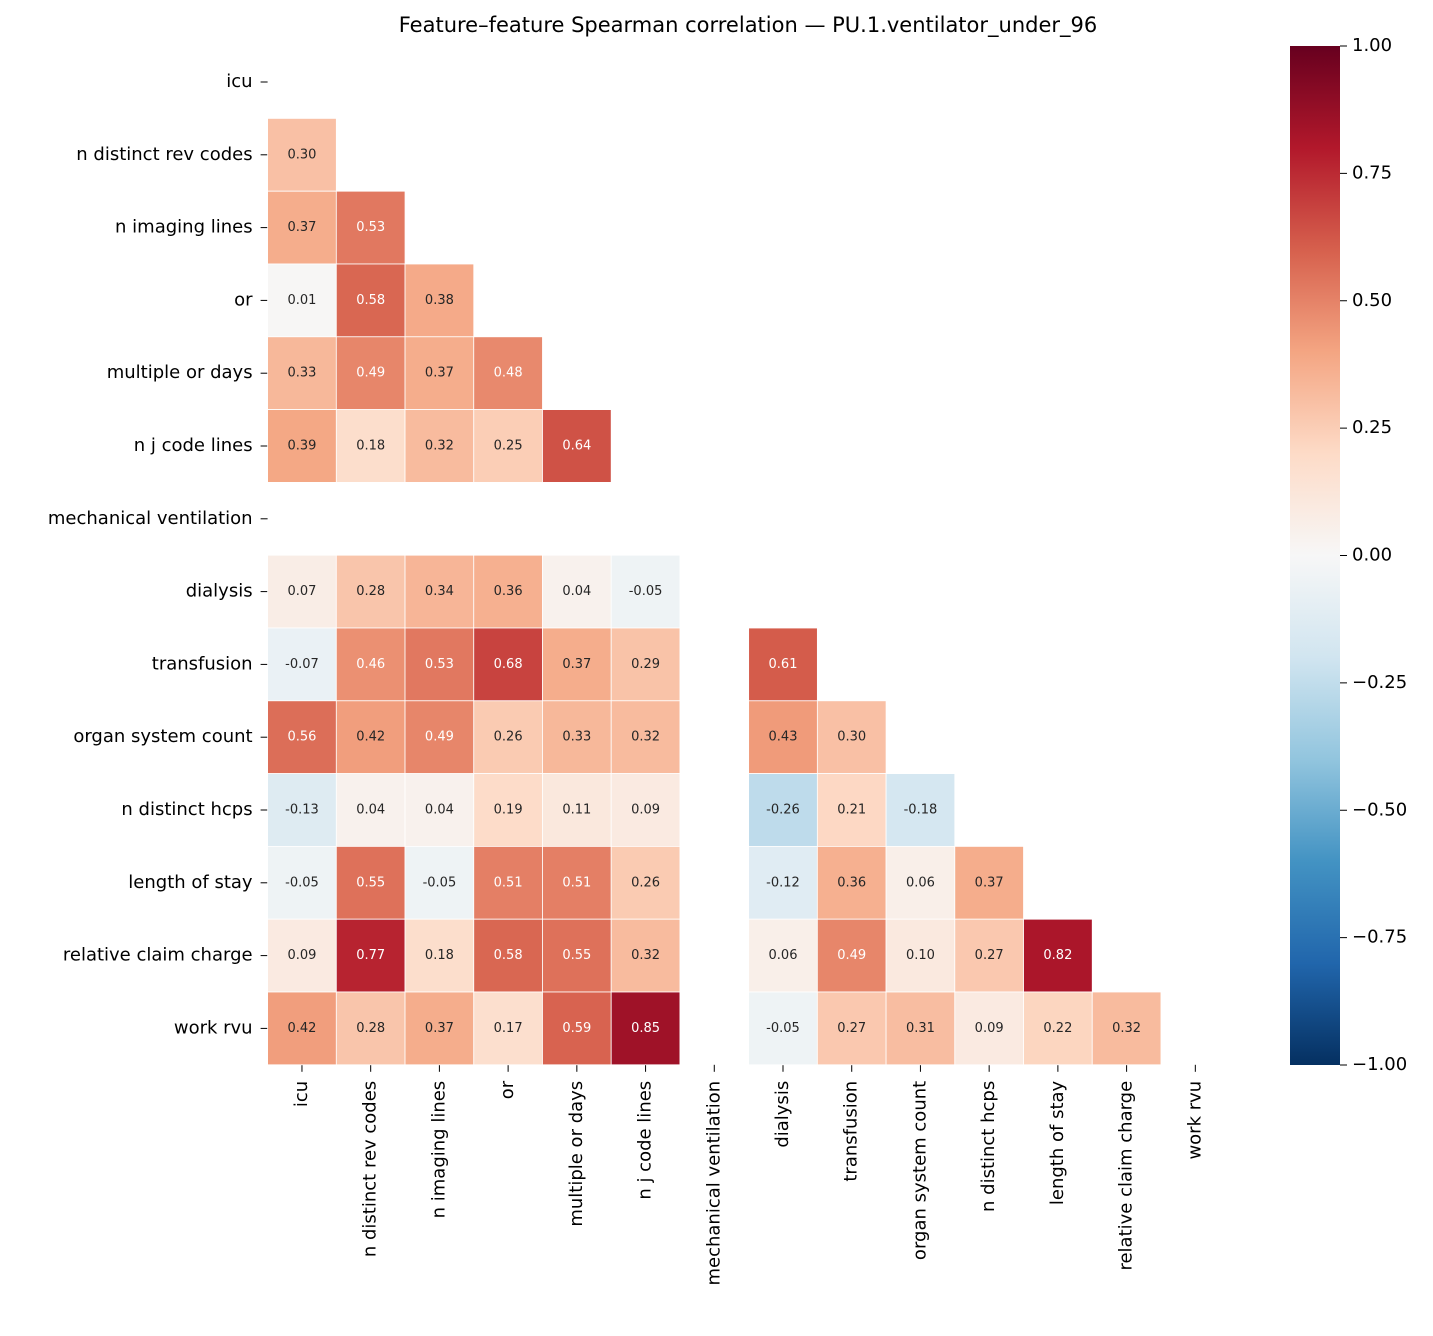  What do you see at coordinates (243, 299) in the screenshot?
I see `y-tick-label: or` at bounding box center [243, 299].